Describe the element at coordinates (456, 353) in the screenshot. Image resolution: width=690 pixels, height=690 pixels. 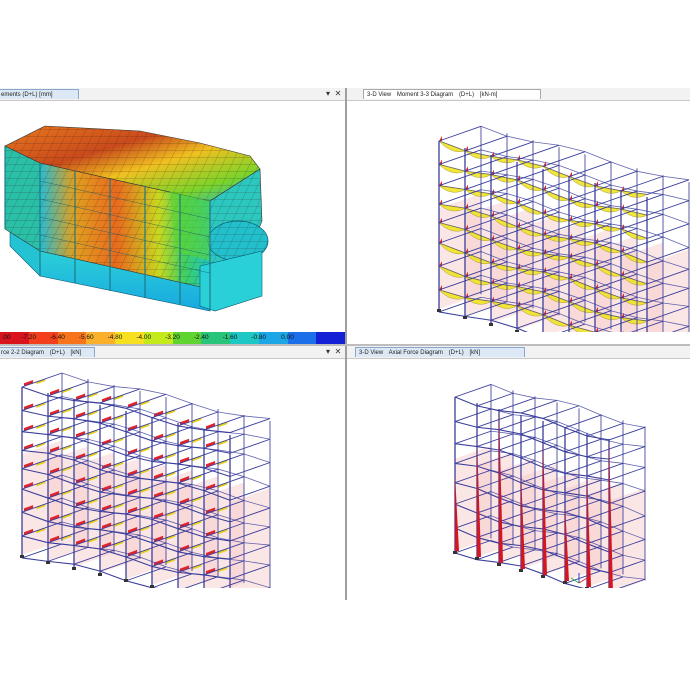
I see `tab-case-label: (D+L)` at that location.